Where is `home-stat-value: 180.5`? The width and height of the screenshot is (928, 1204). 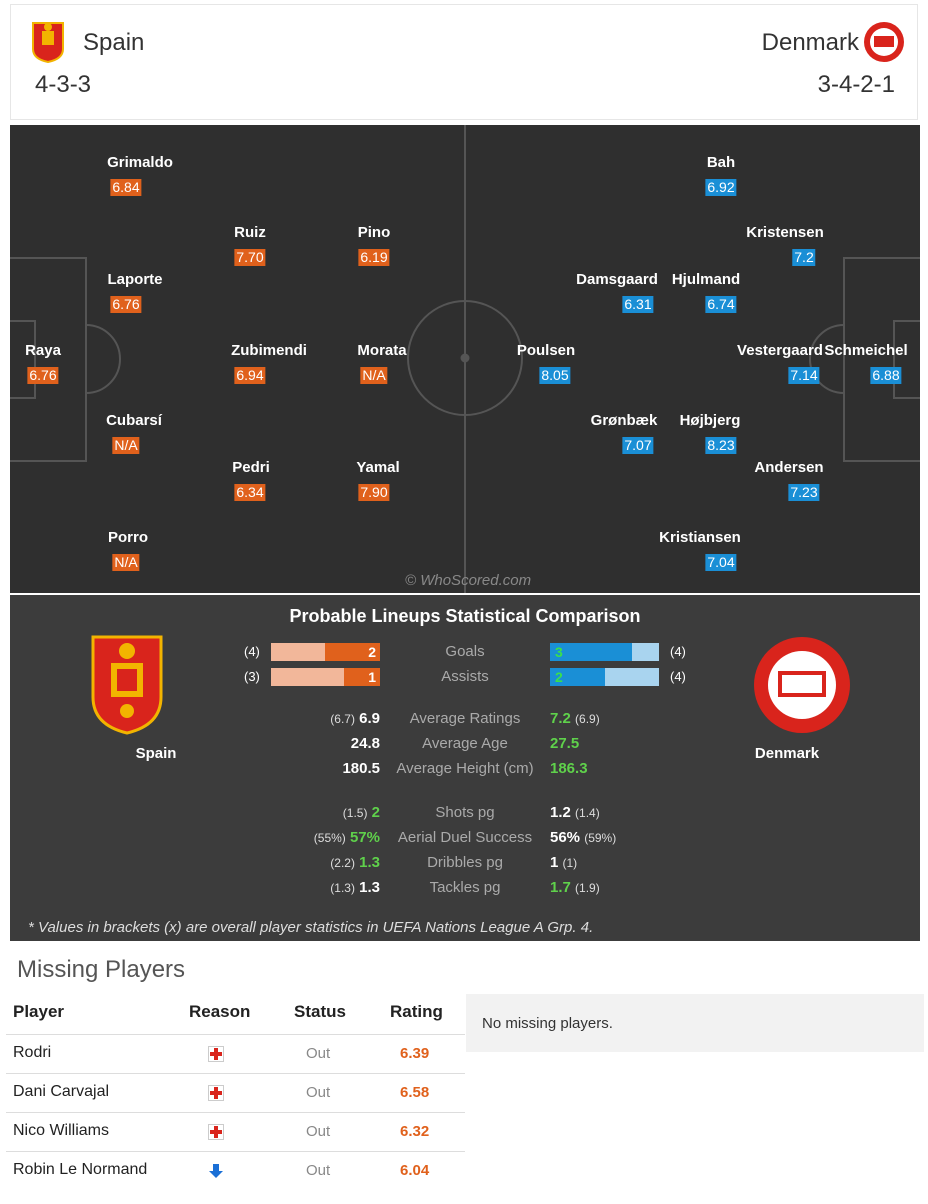
home-stat-value: 180.5 is located at coordinates (361, 768).